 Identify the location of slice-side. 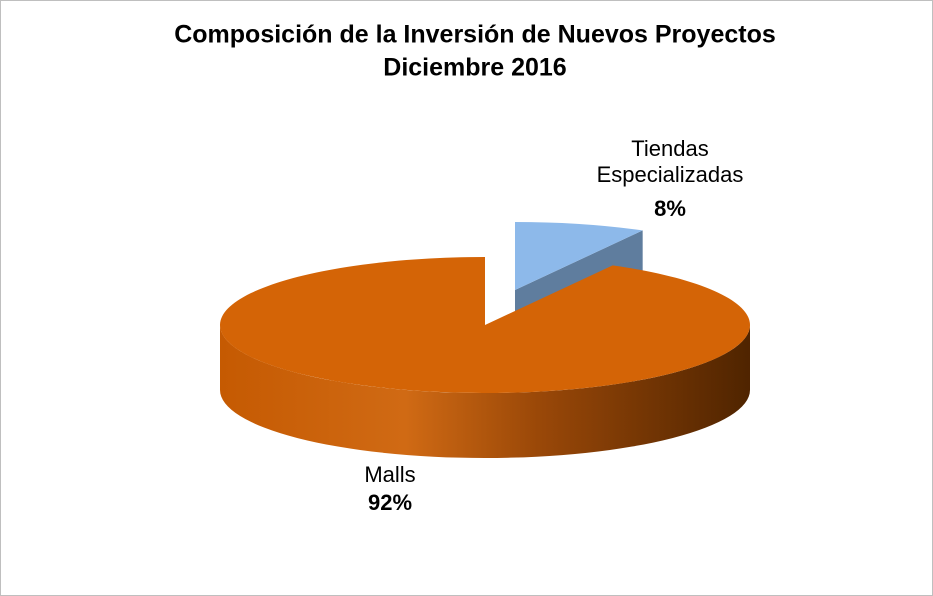
(485, 391).